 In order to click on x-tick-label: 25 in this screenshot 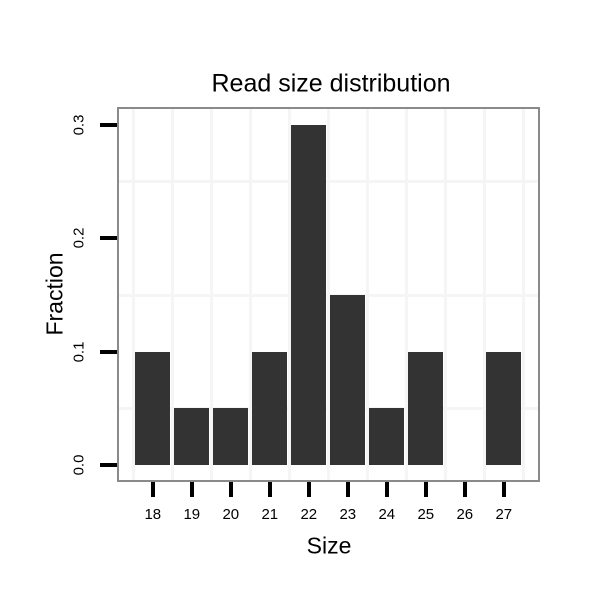, I will do `click(426, 514)`.